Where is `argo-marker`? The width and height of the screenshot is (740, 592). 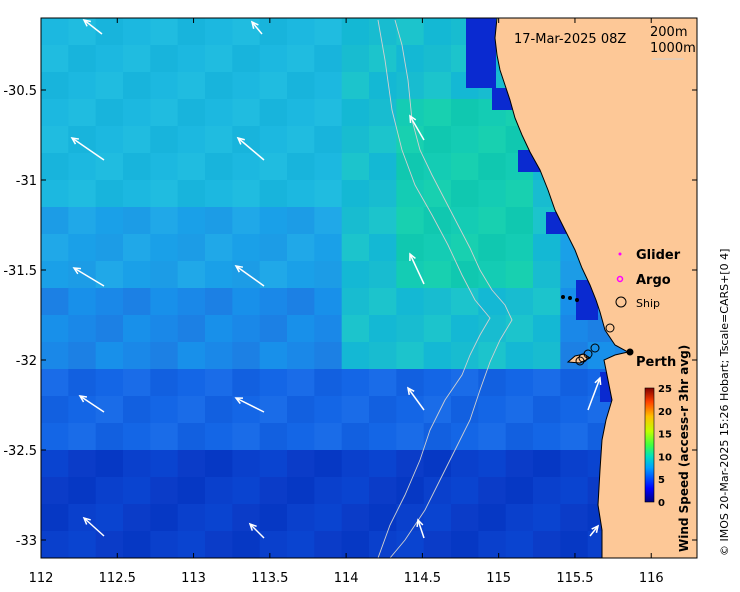 argo-marker is located at coordinates (620, 279).